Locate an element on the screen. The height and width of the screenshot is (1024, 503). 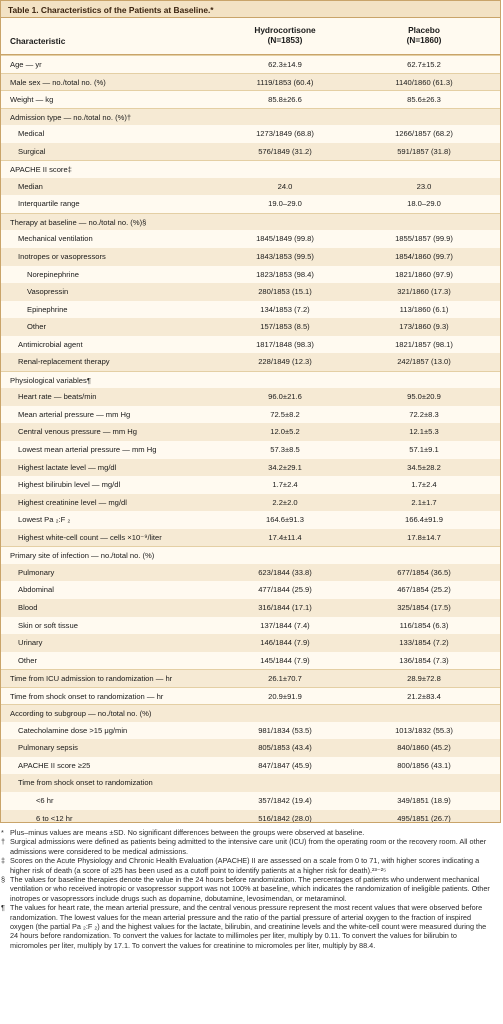
hydrocortisone-value: 316/1844 (17.1) is located at coordinates (285, 607).